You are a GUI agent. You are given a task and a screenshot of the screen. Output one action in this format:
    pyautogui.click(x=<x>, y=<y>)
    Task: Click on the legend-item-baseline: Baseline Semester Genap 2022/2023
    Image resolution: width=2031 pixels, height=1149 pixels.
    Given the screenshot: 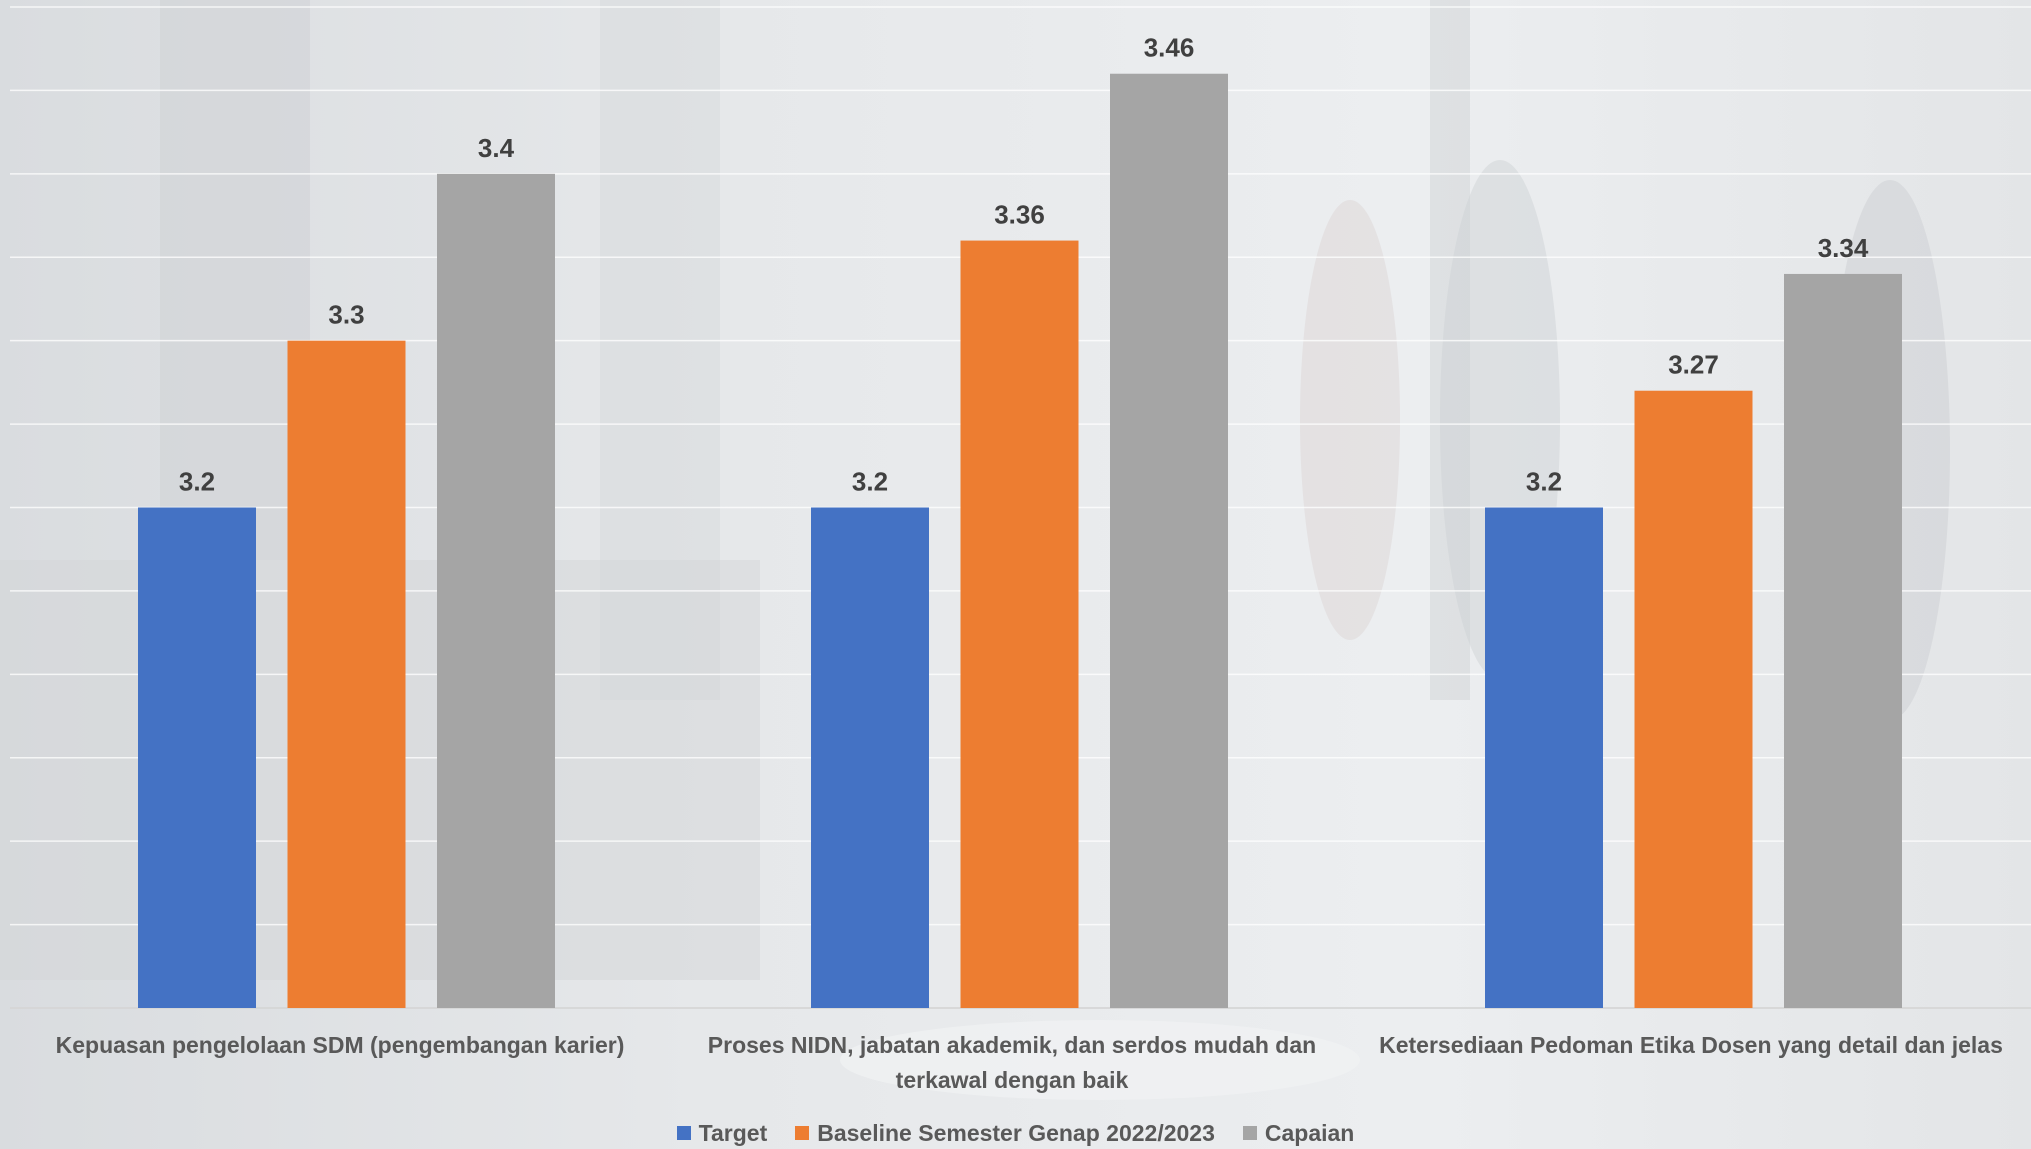 What is the action you would take?
    pyautogui.click(x=1005, y=1133)
    